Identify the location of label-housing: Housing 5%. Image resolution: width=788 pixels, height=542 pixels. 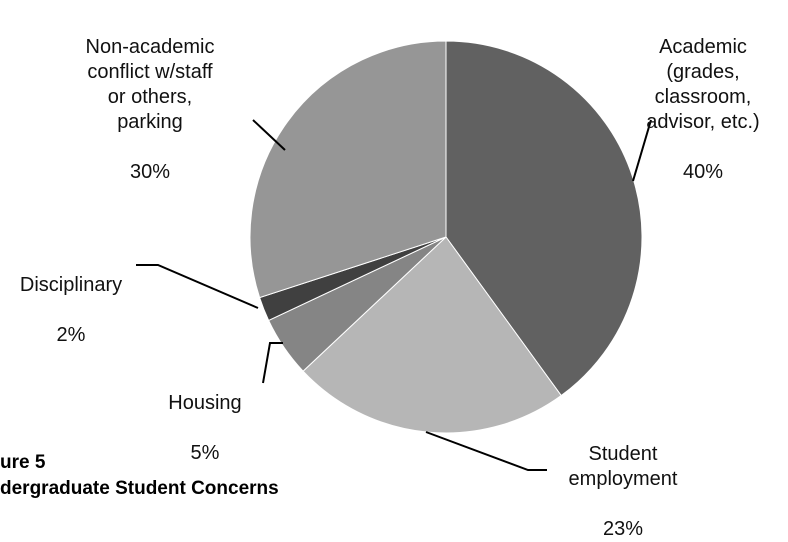
(205, 416).